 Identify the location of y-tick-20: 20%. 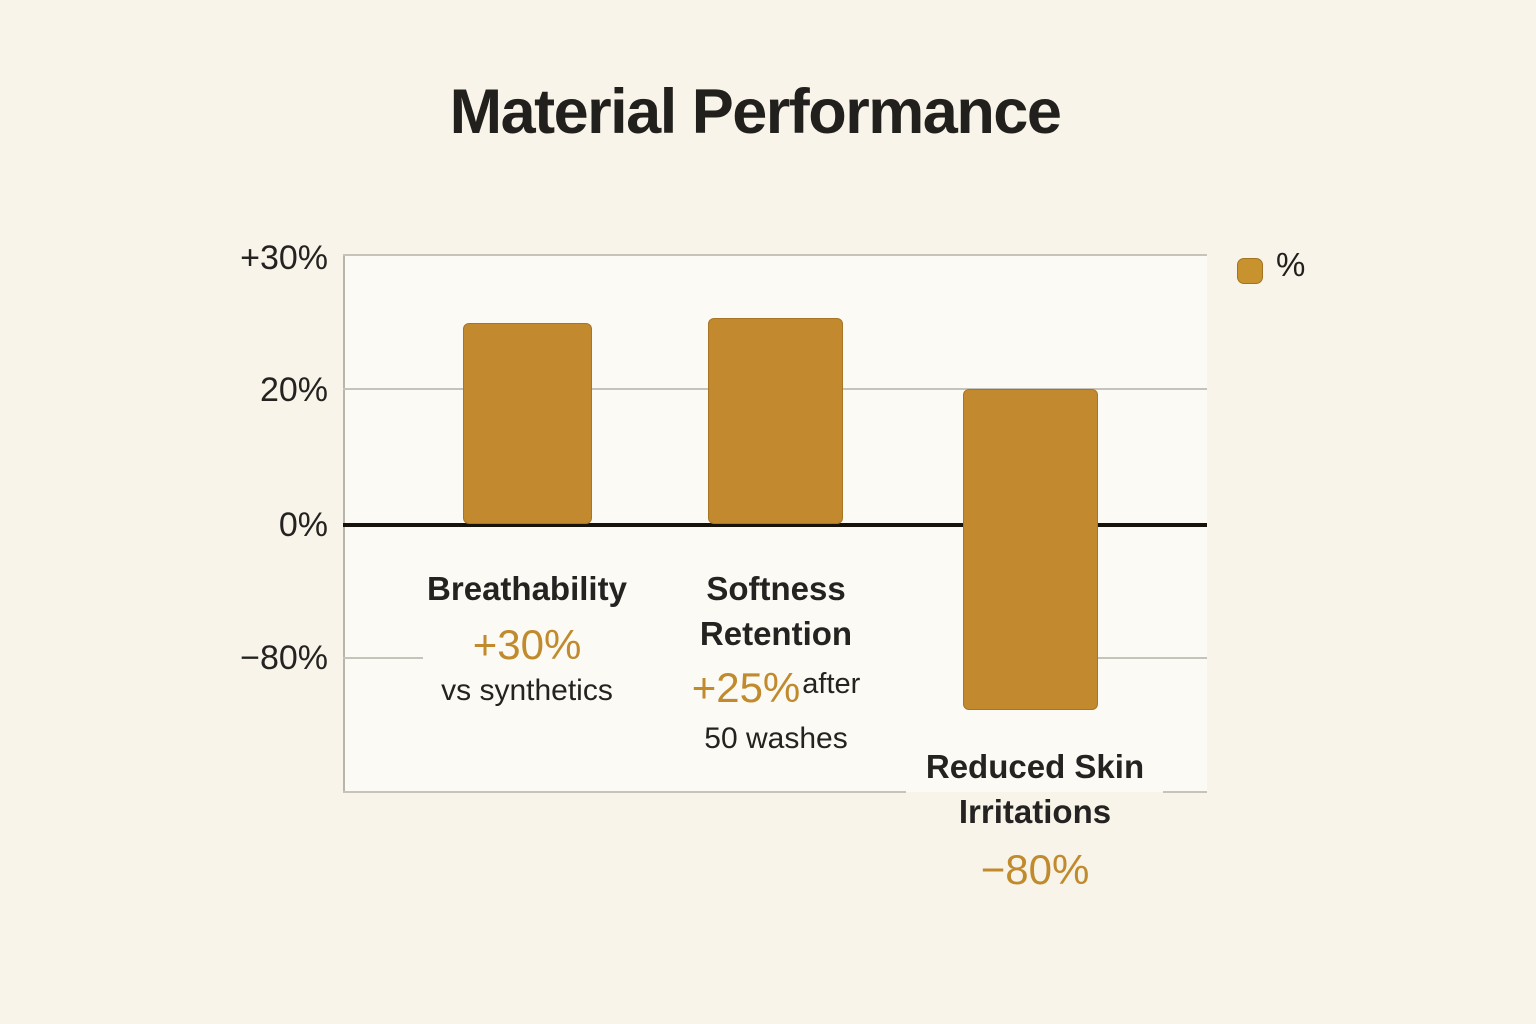
(293, 390).